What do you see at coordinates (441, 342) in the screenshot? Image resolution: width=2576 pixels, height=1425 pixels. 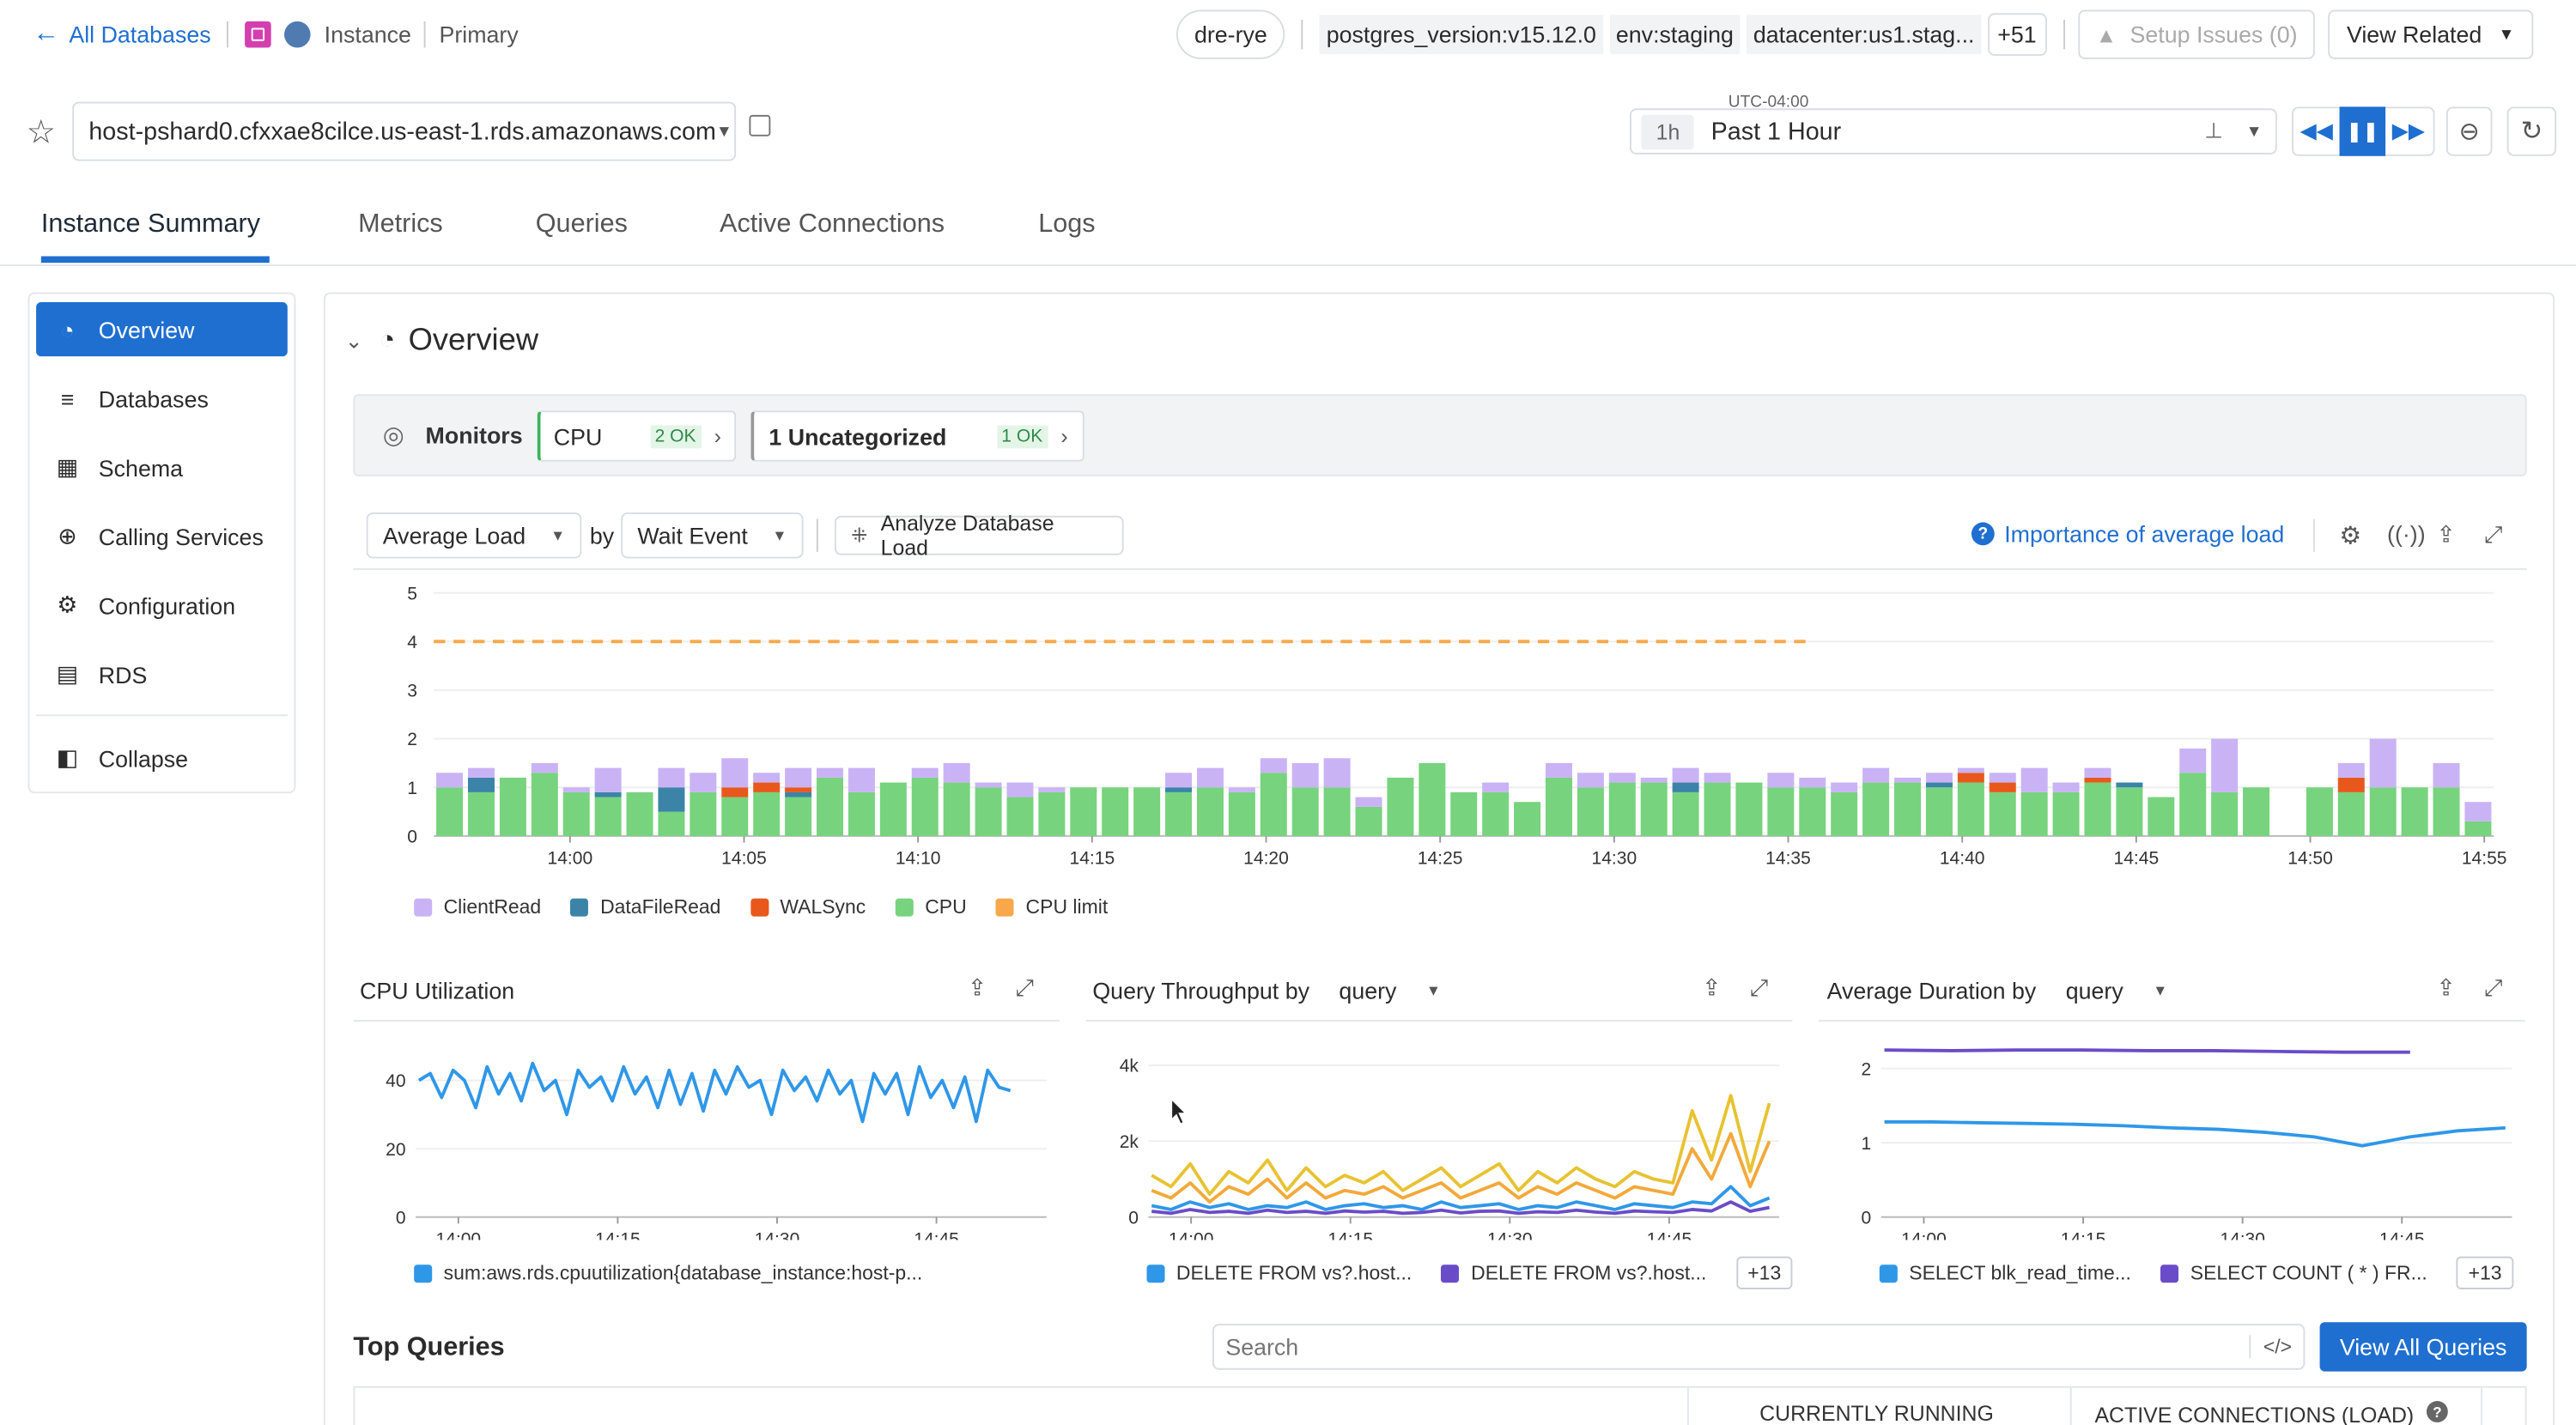 I see `overview-header: ⌄ ◔ Overview` at bounding box center [441, 342].